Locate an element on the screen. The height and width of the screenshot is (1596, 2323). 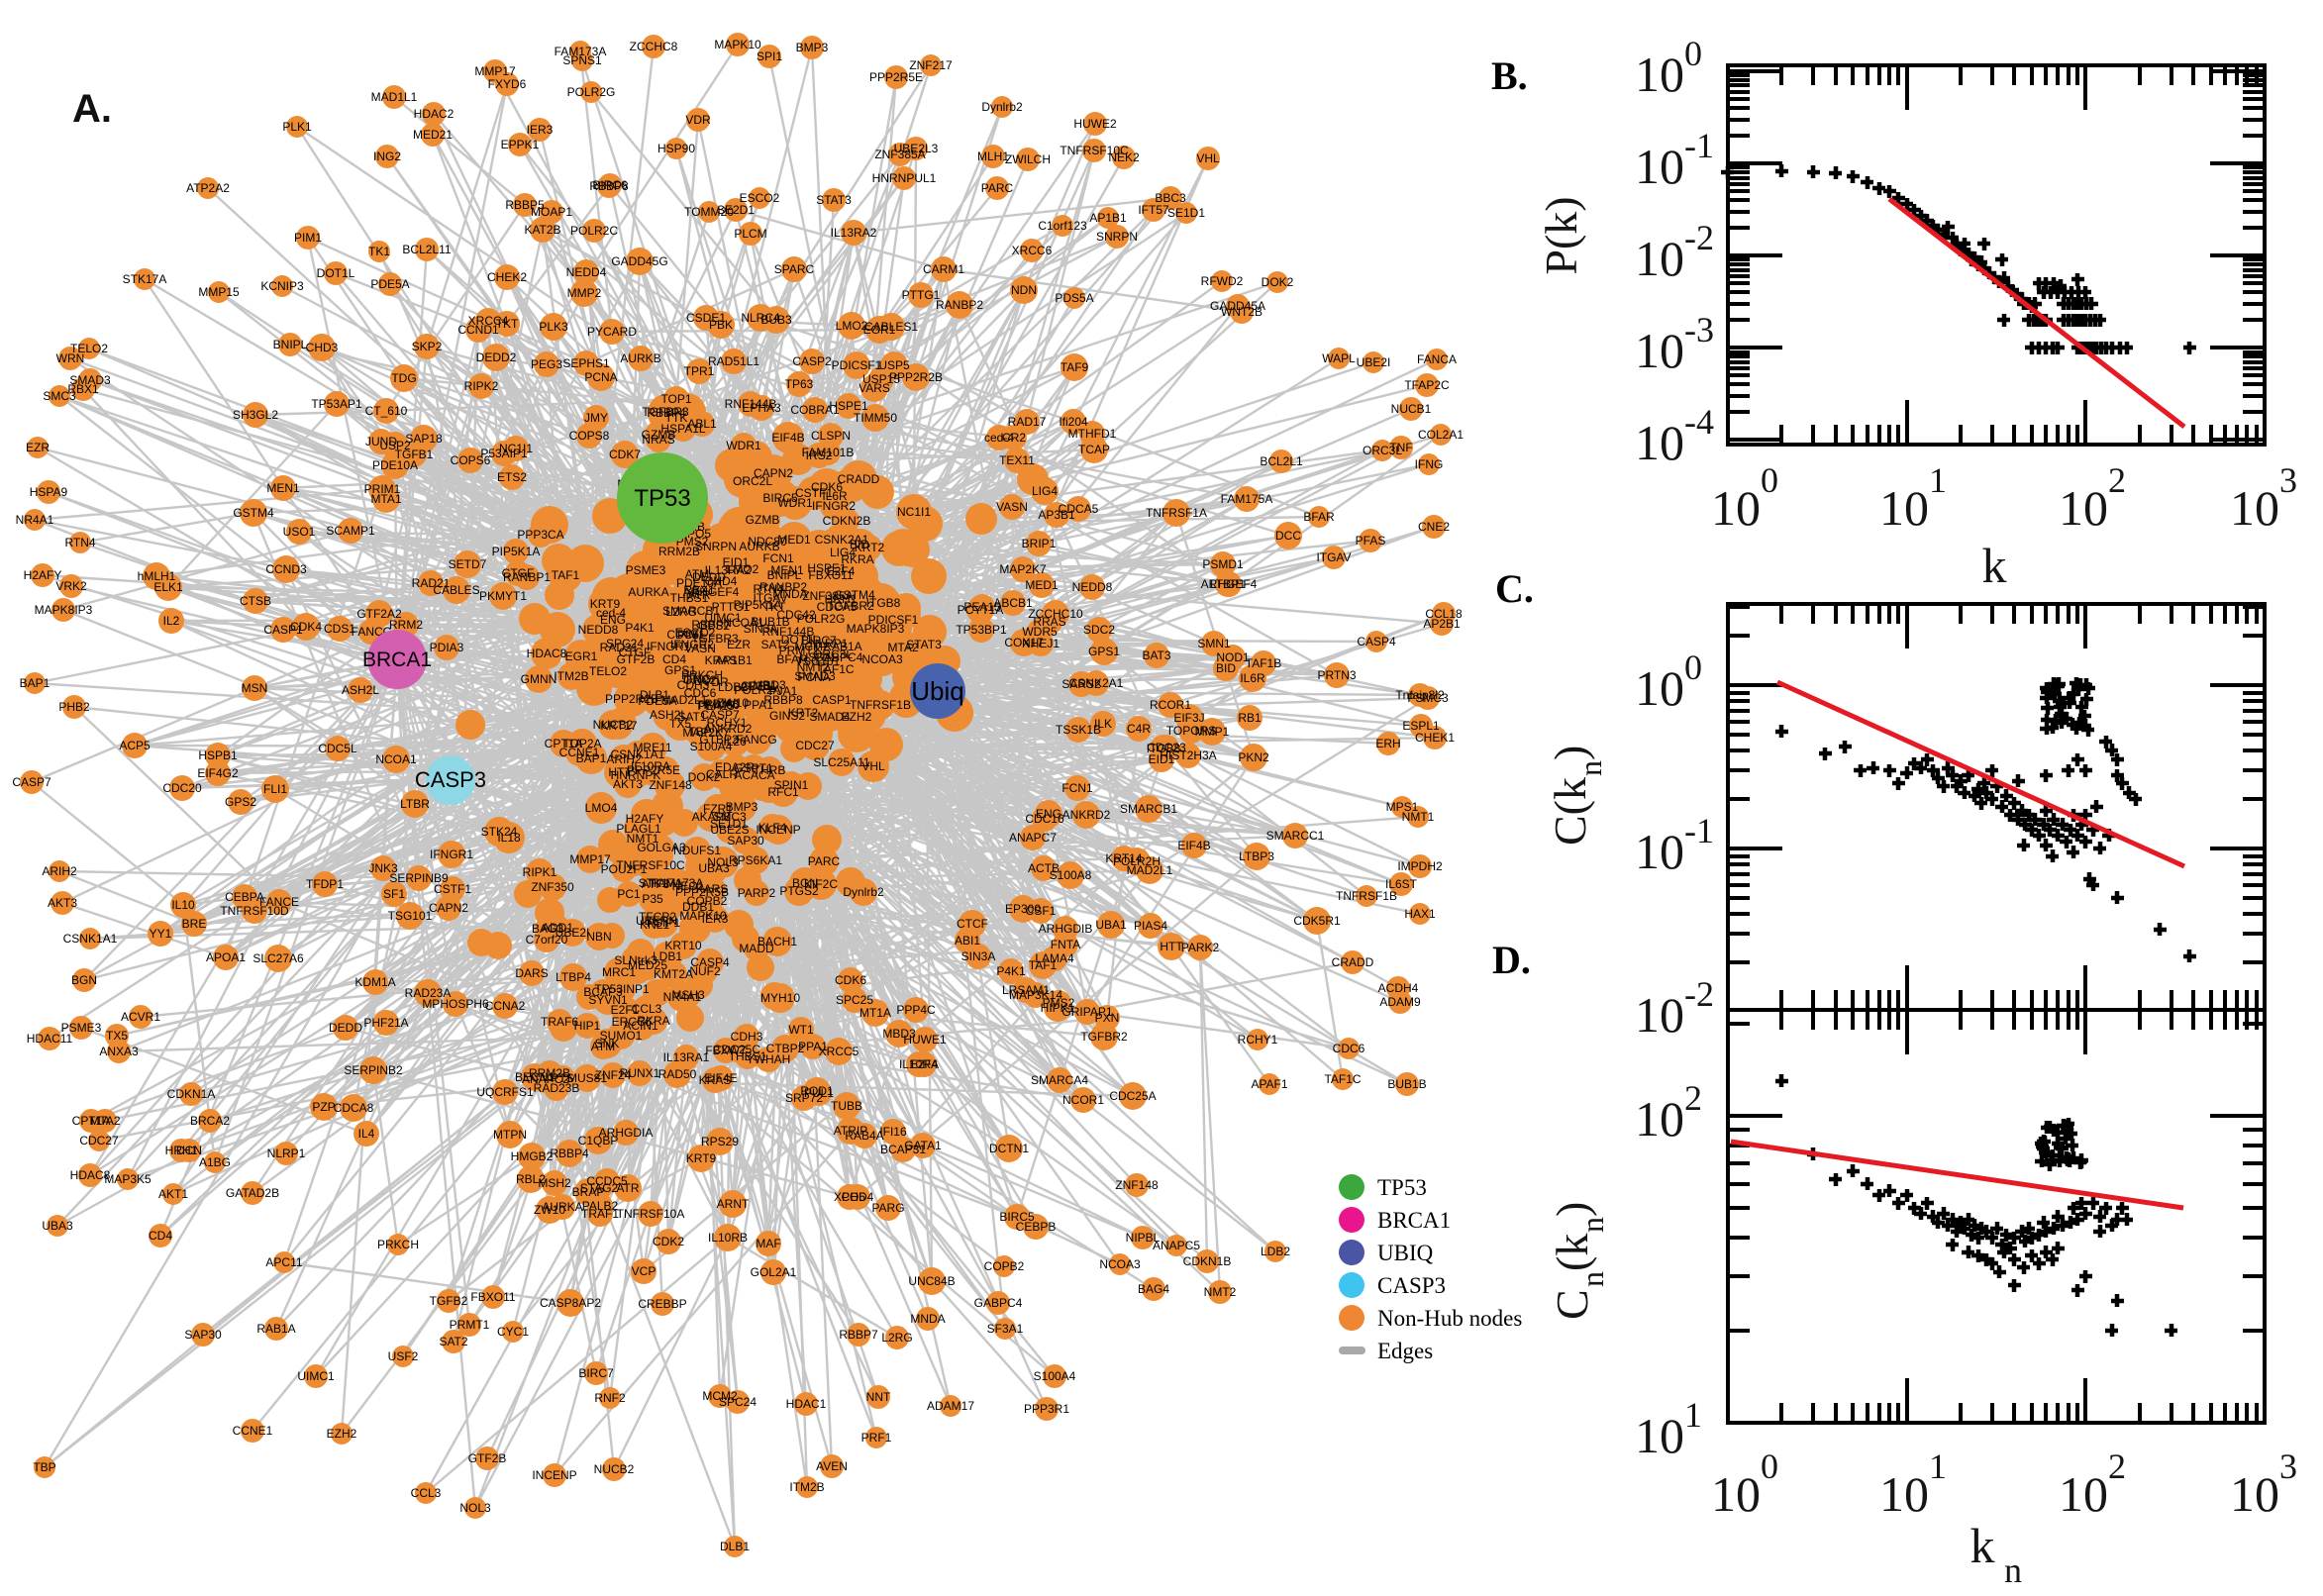
svg-text: APAF1 is located at coordinates (1269, 1084).